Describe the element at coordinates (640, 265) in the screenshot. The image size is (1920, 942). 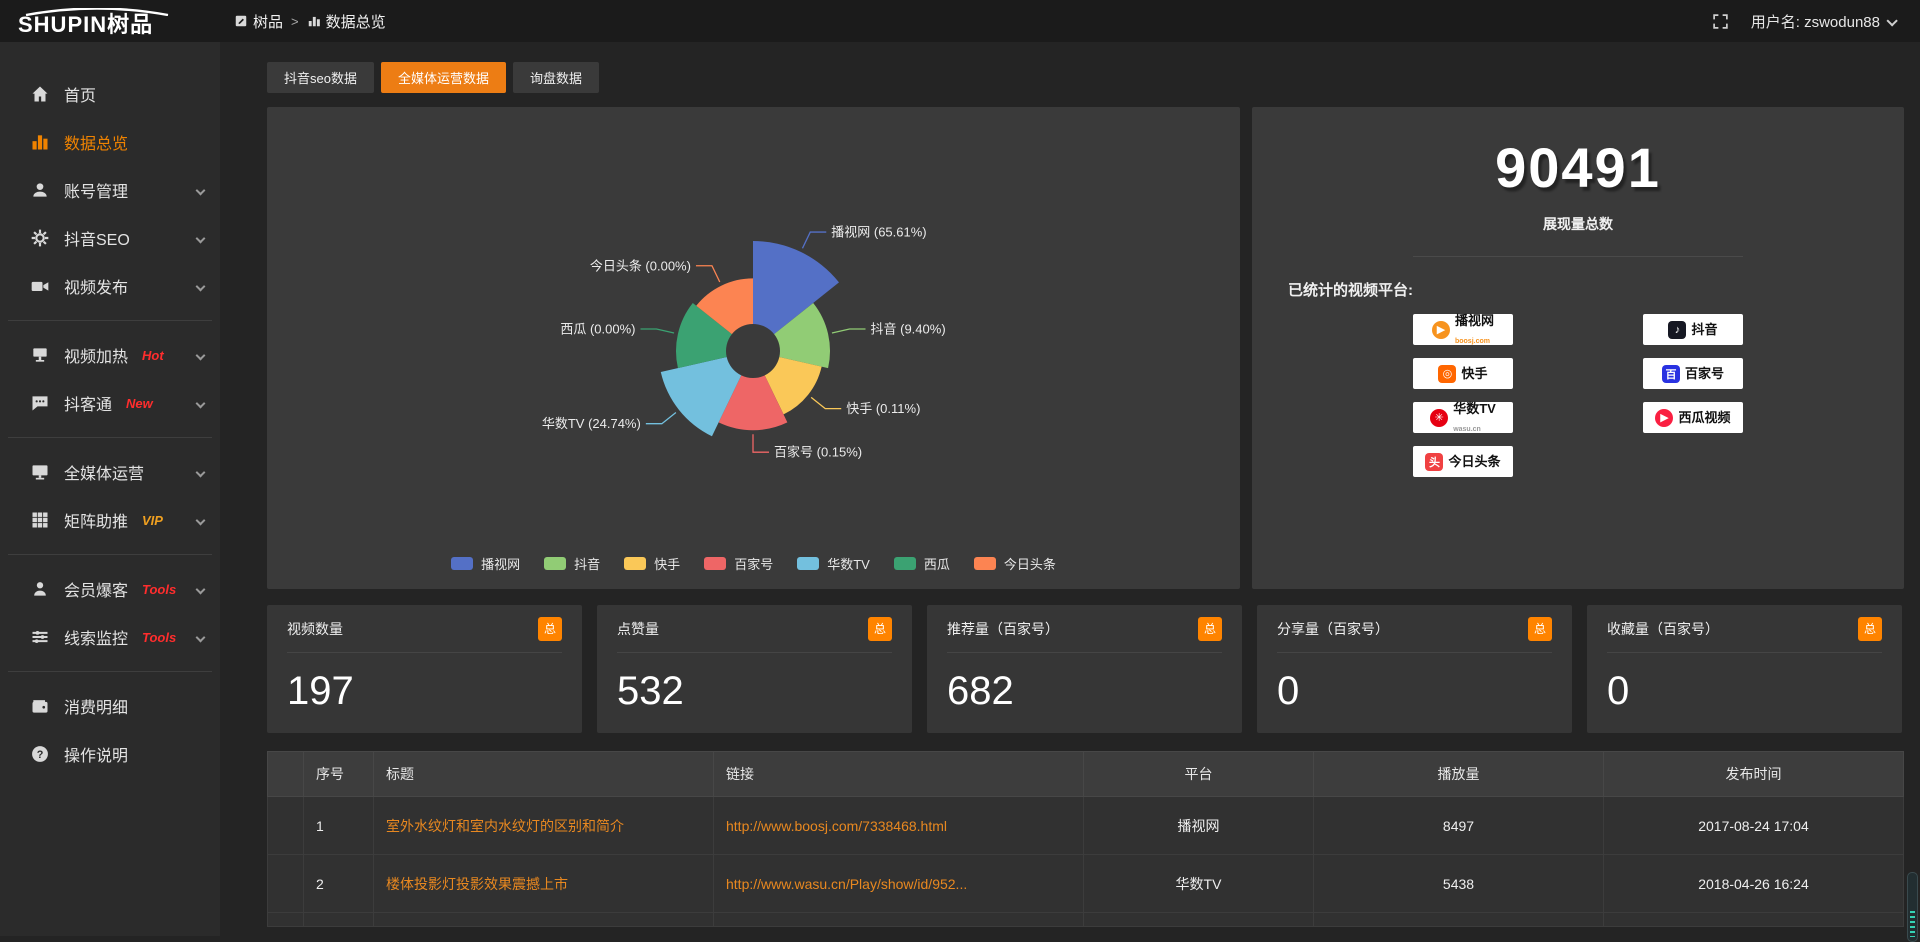
I see `pie-label: 今日头条 (0.00%)` at that location.